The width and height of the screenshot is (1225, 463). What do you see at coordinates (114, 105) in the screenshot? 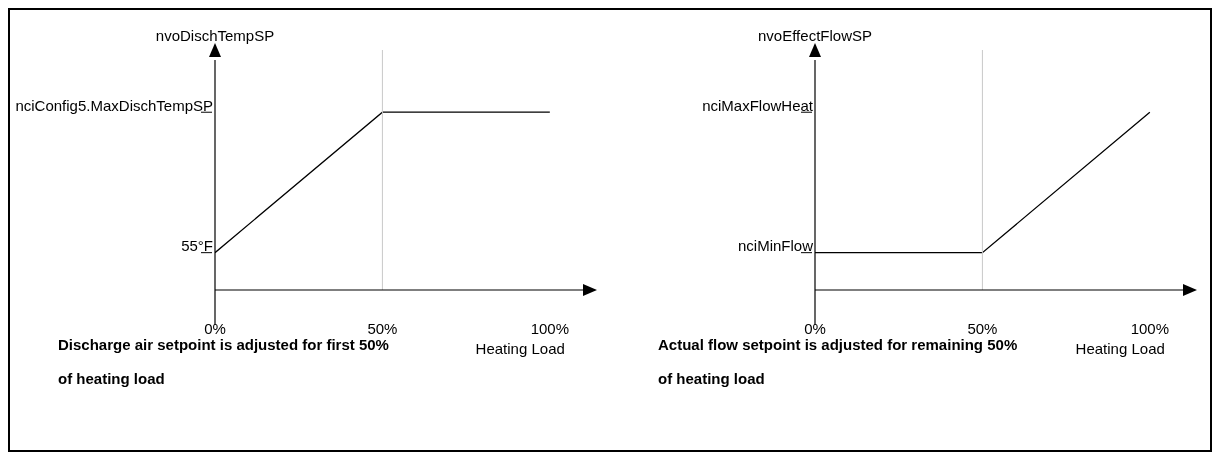
I see `text: nciConfig5.MaxDischTempSP` at bounding box center [114, 105].